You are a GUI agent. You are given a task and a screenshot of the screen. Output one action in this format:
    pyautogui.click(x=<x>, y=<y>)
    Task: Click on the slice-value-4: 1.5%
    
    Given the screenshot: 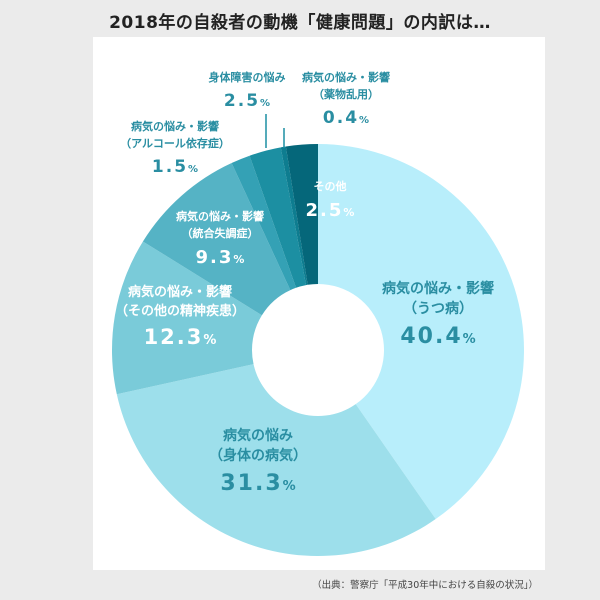 What is the action you would take?
    pyautogui.click(x=175, y=167)
    